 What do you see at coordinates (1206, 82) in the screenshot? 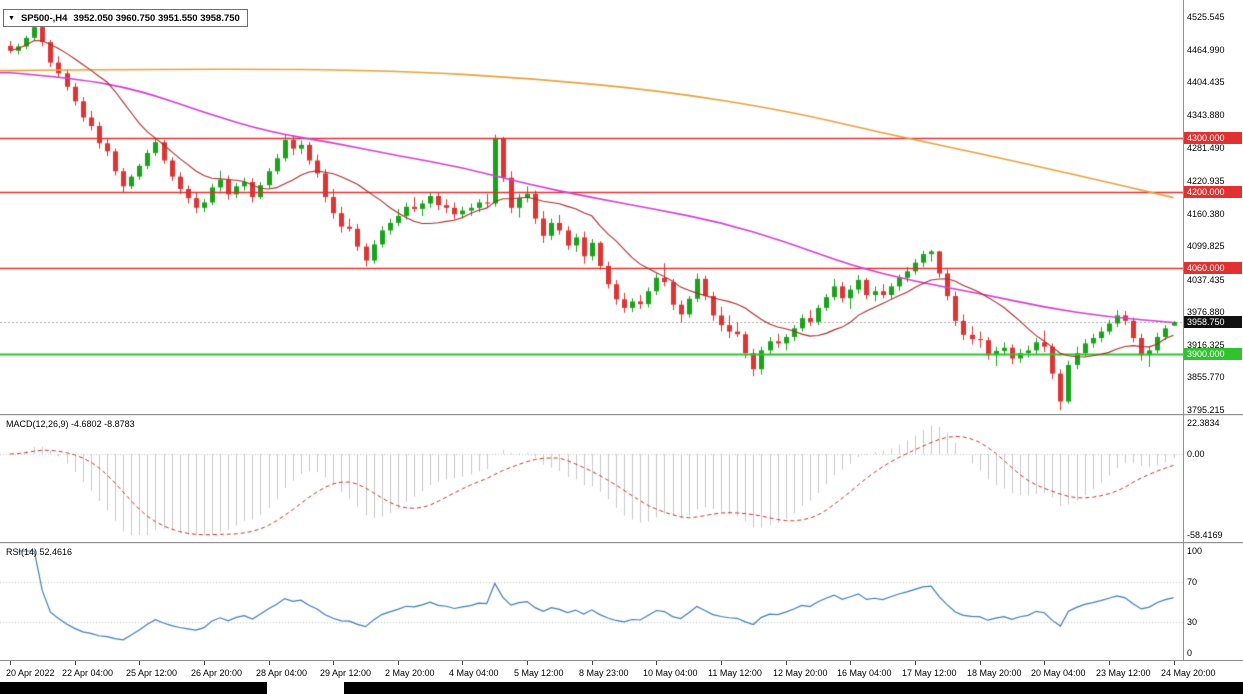
I see `price-axis-label: 4404.435` at bounding box center [1206, 82].